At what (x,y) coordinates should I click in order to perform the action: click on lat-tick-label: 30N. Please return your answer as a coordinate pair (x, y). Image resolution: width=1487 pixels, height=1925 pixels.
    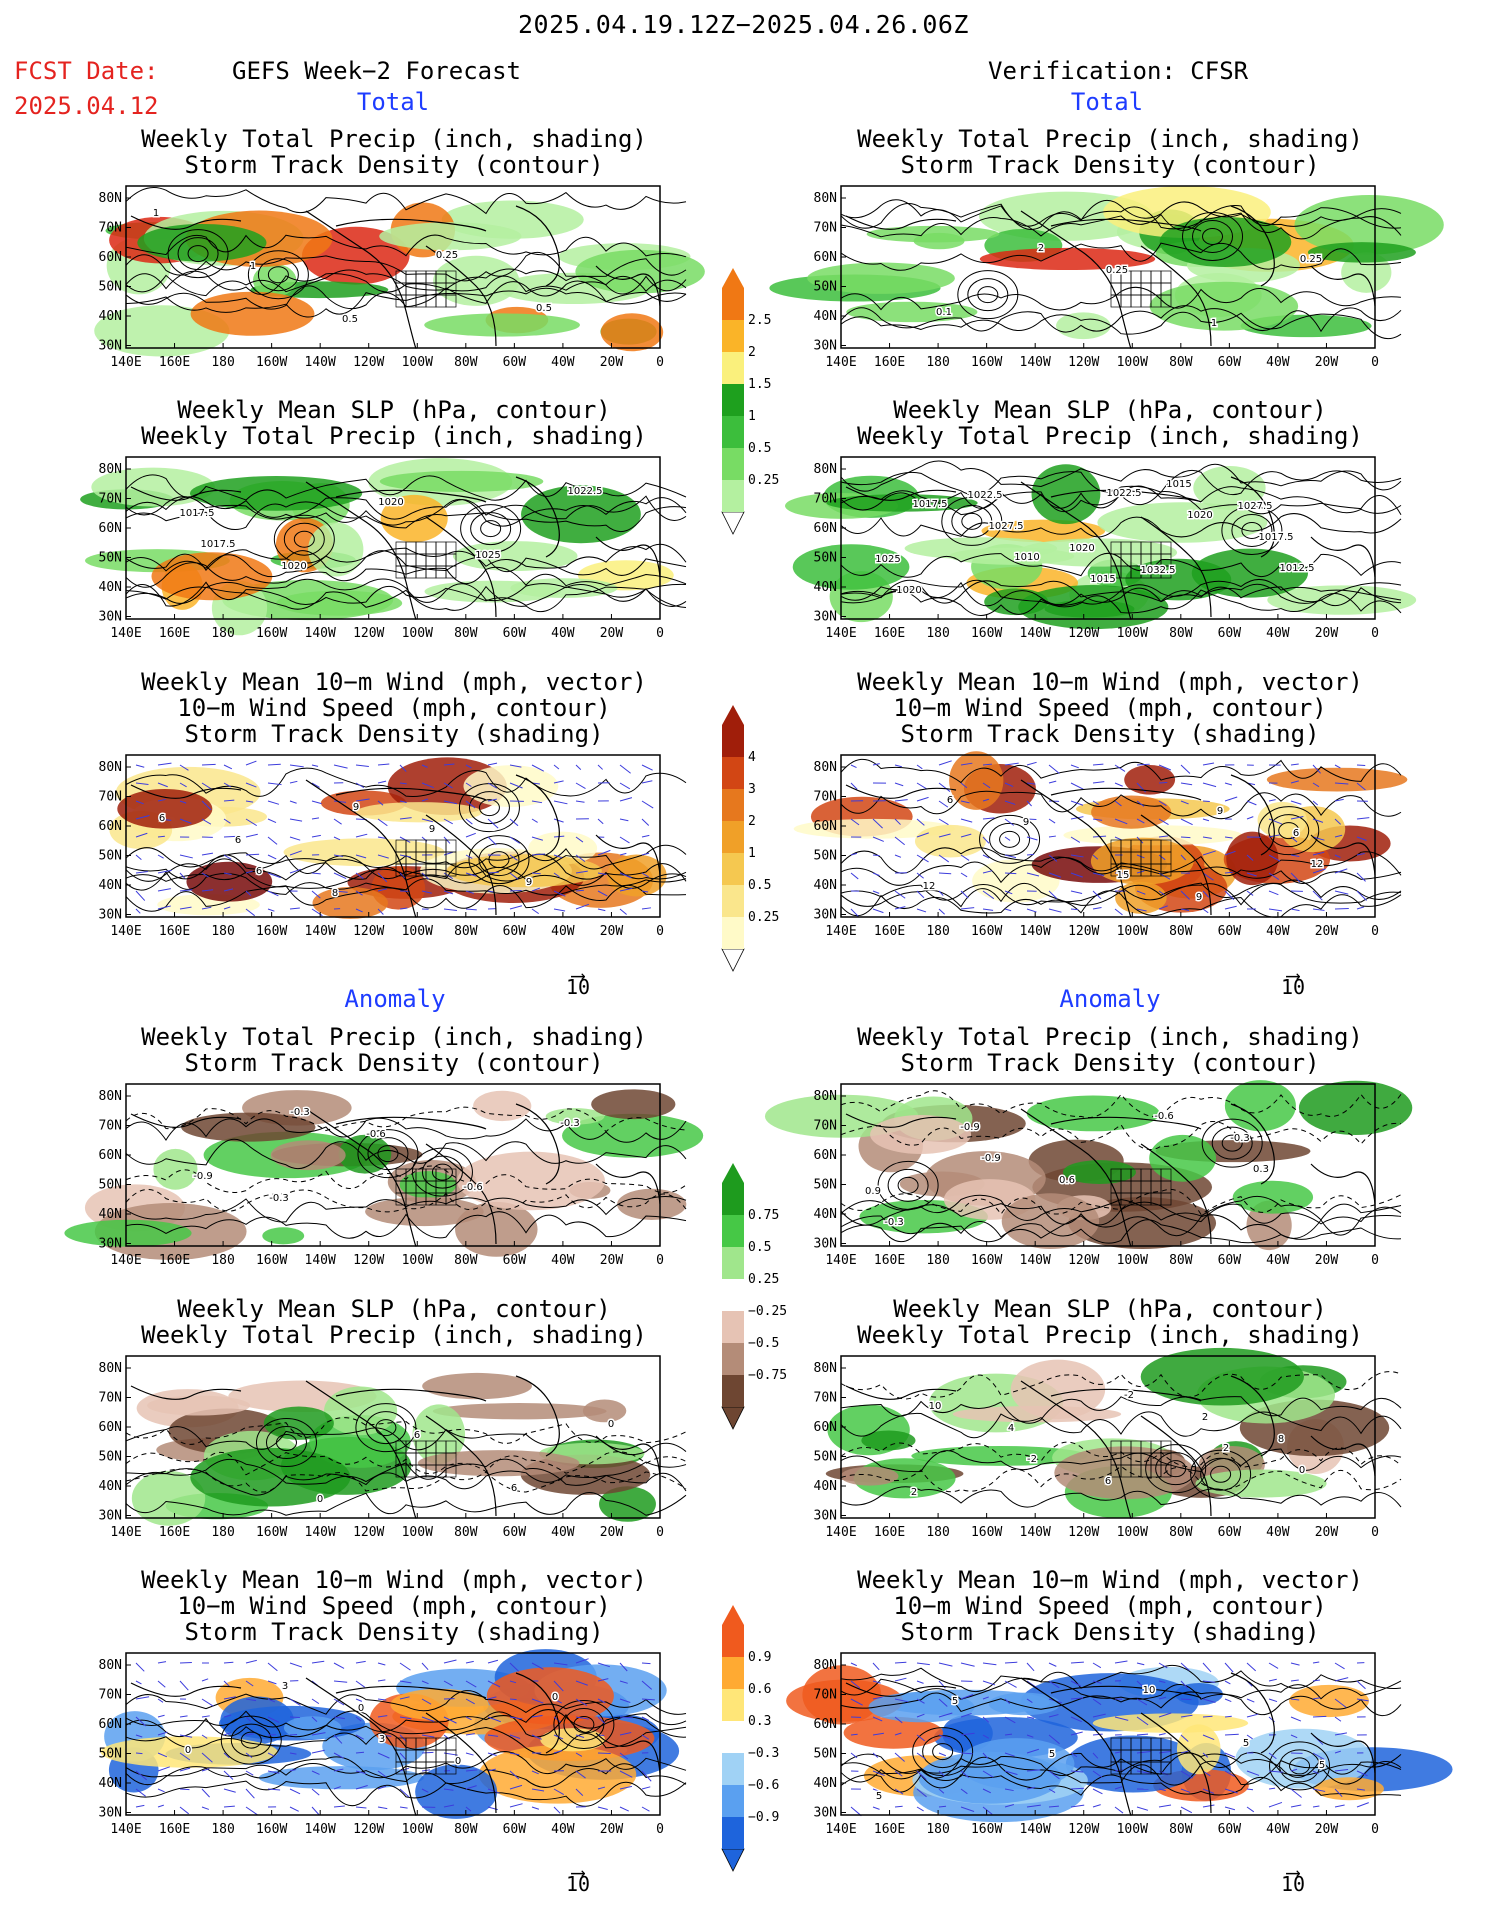
    Looking at the image, I should click on (825, 1244).